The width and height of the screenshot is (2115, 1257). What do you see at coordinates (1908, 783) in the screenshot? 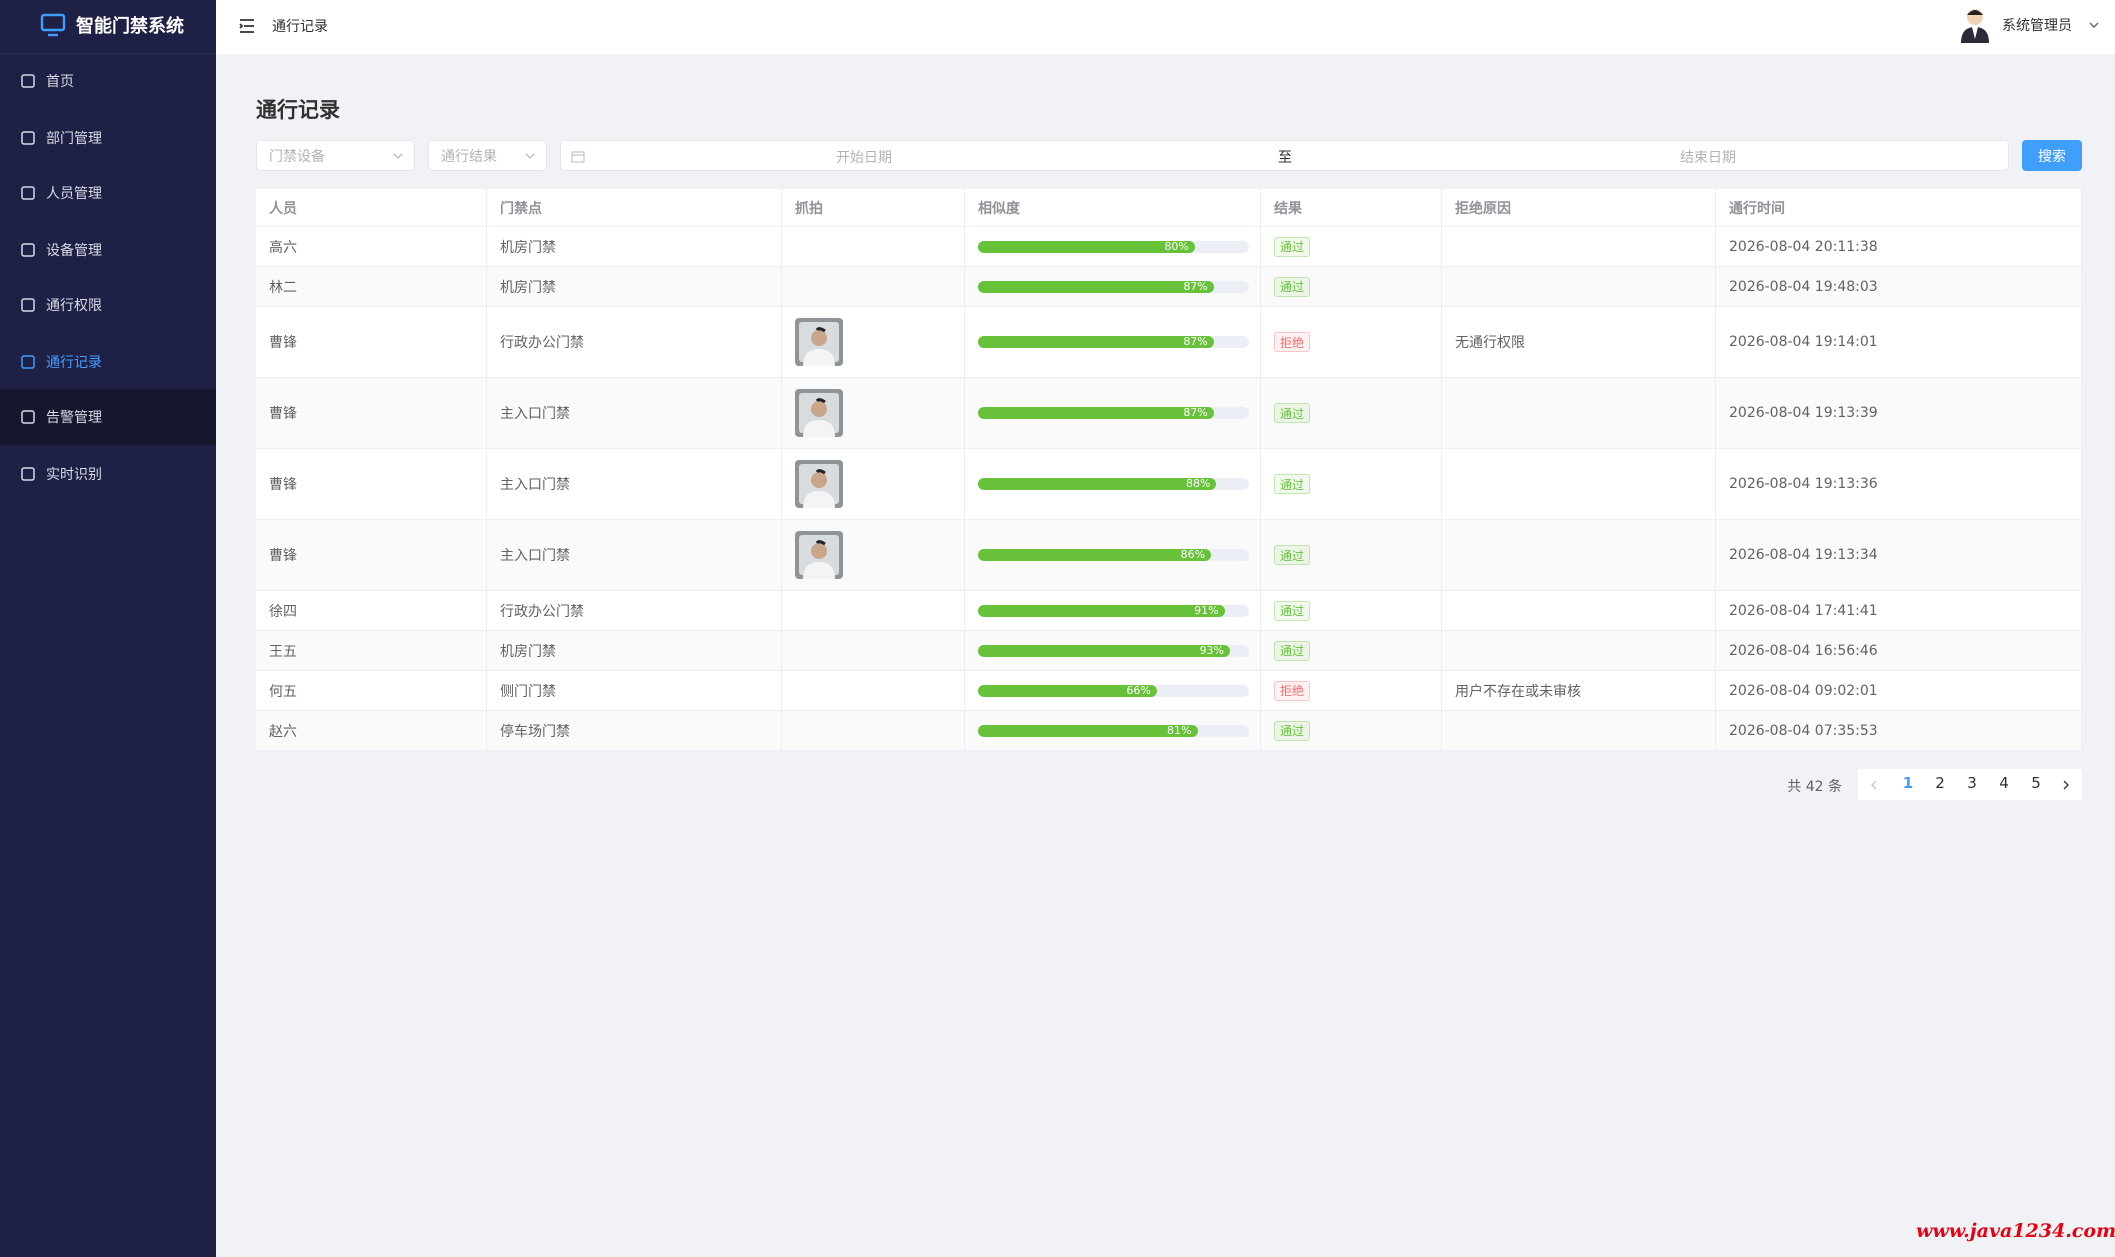
I see `page-number: 1` at bounding box center [1908, 783].